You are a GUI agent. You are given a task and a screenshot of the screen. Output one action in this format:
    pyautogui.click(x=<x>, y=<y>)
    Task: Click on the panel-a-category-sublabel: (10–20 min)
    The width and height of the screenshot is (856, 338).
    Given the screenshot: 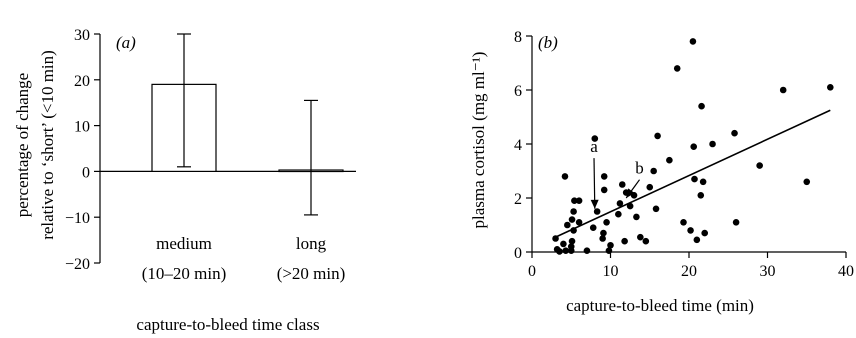 What is the action you would take?
    pyautogui.click(x=184, y=273)
    